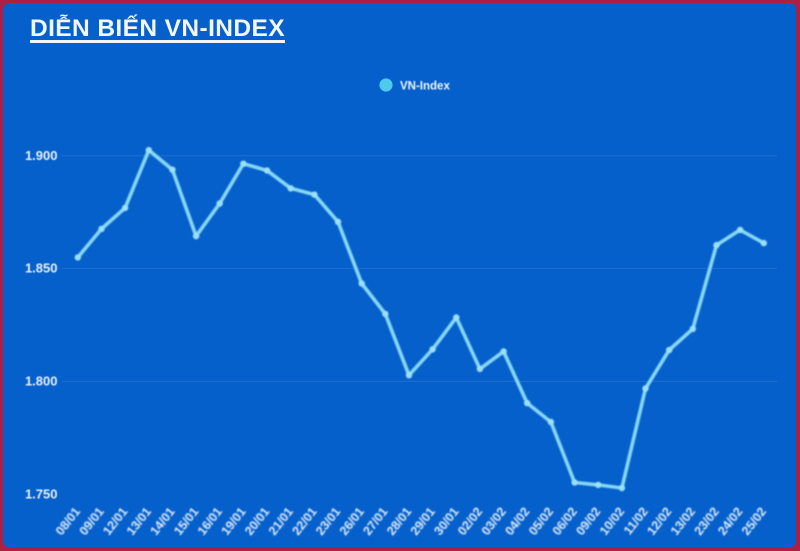  I want to click on svg-text: 21/01, so click(281, 521).